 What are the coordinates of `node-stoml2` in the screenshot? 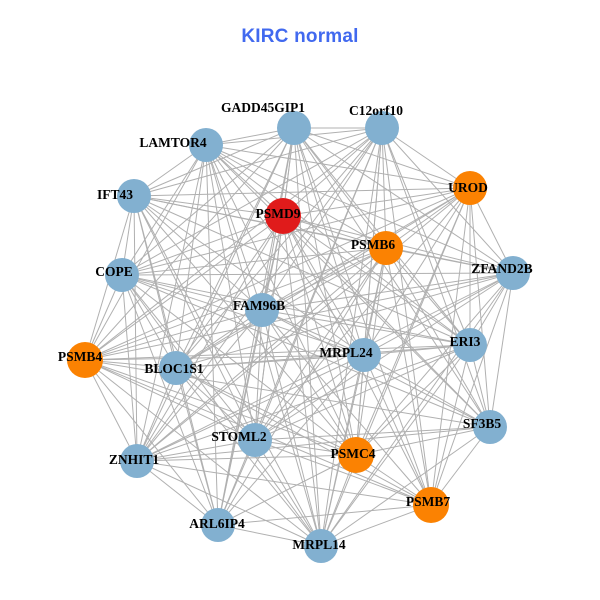 It's located at (255, 440).